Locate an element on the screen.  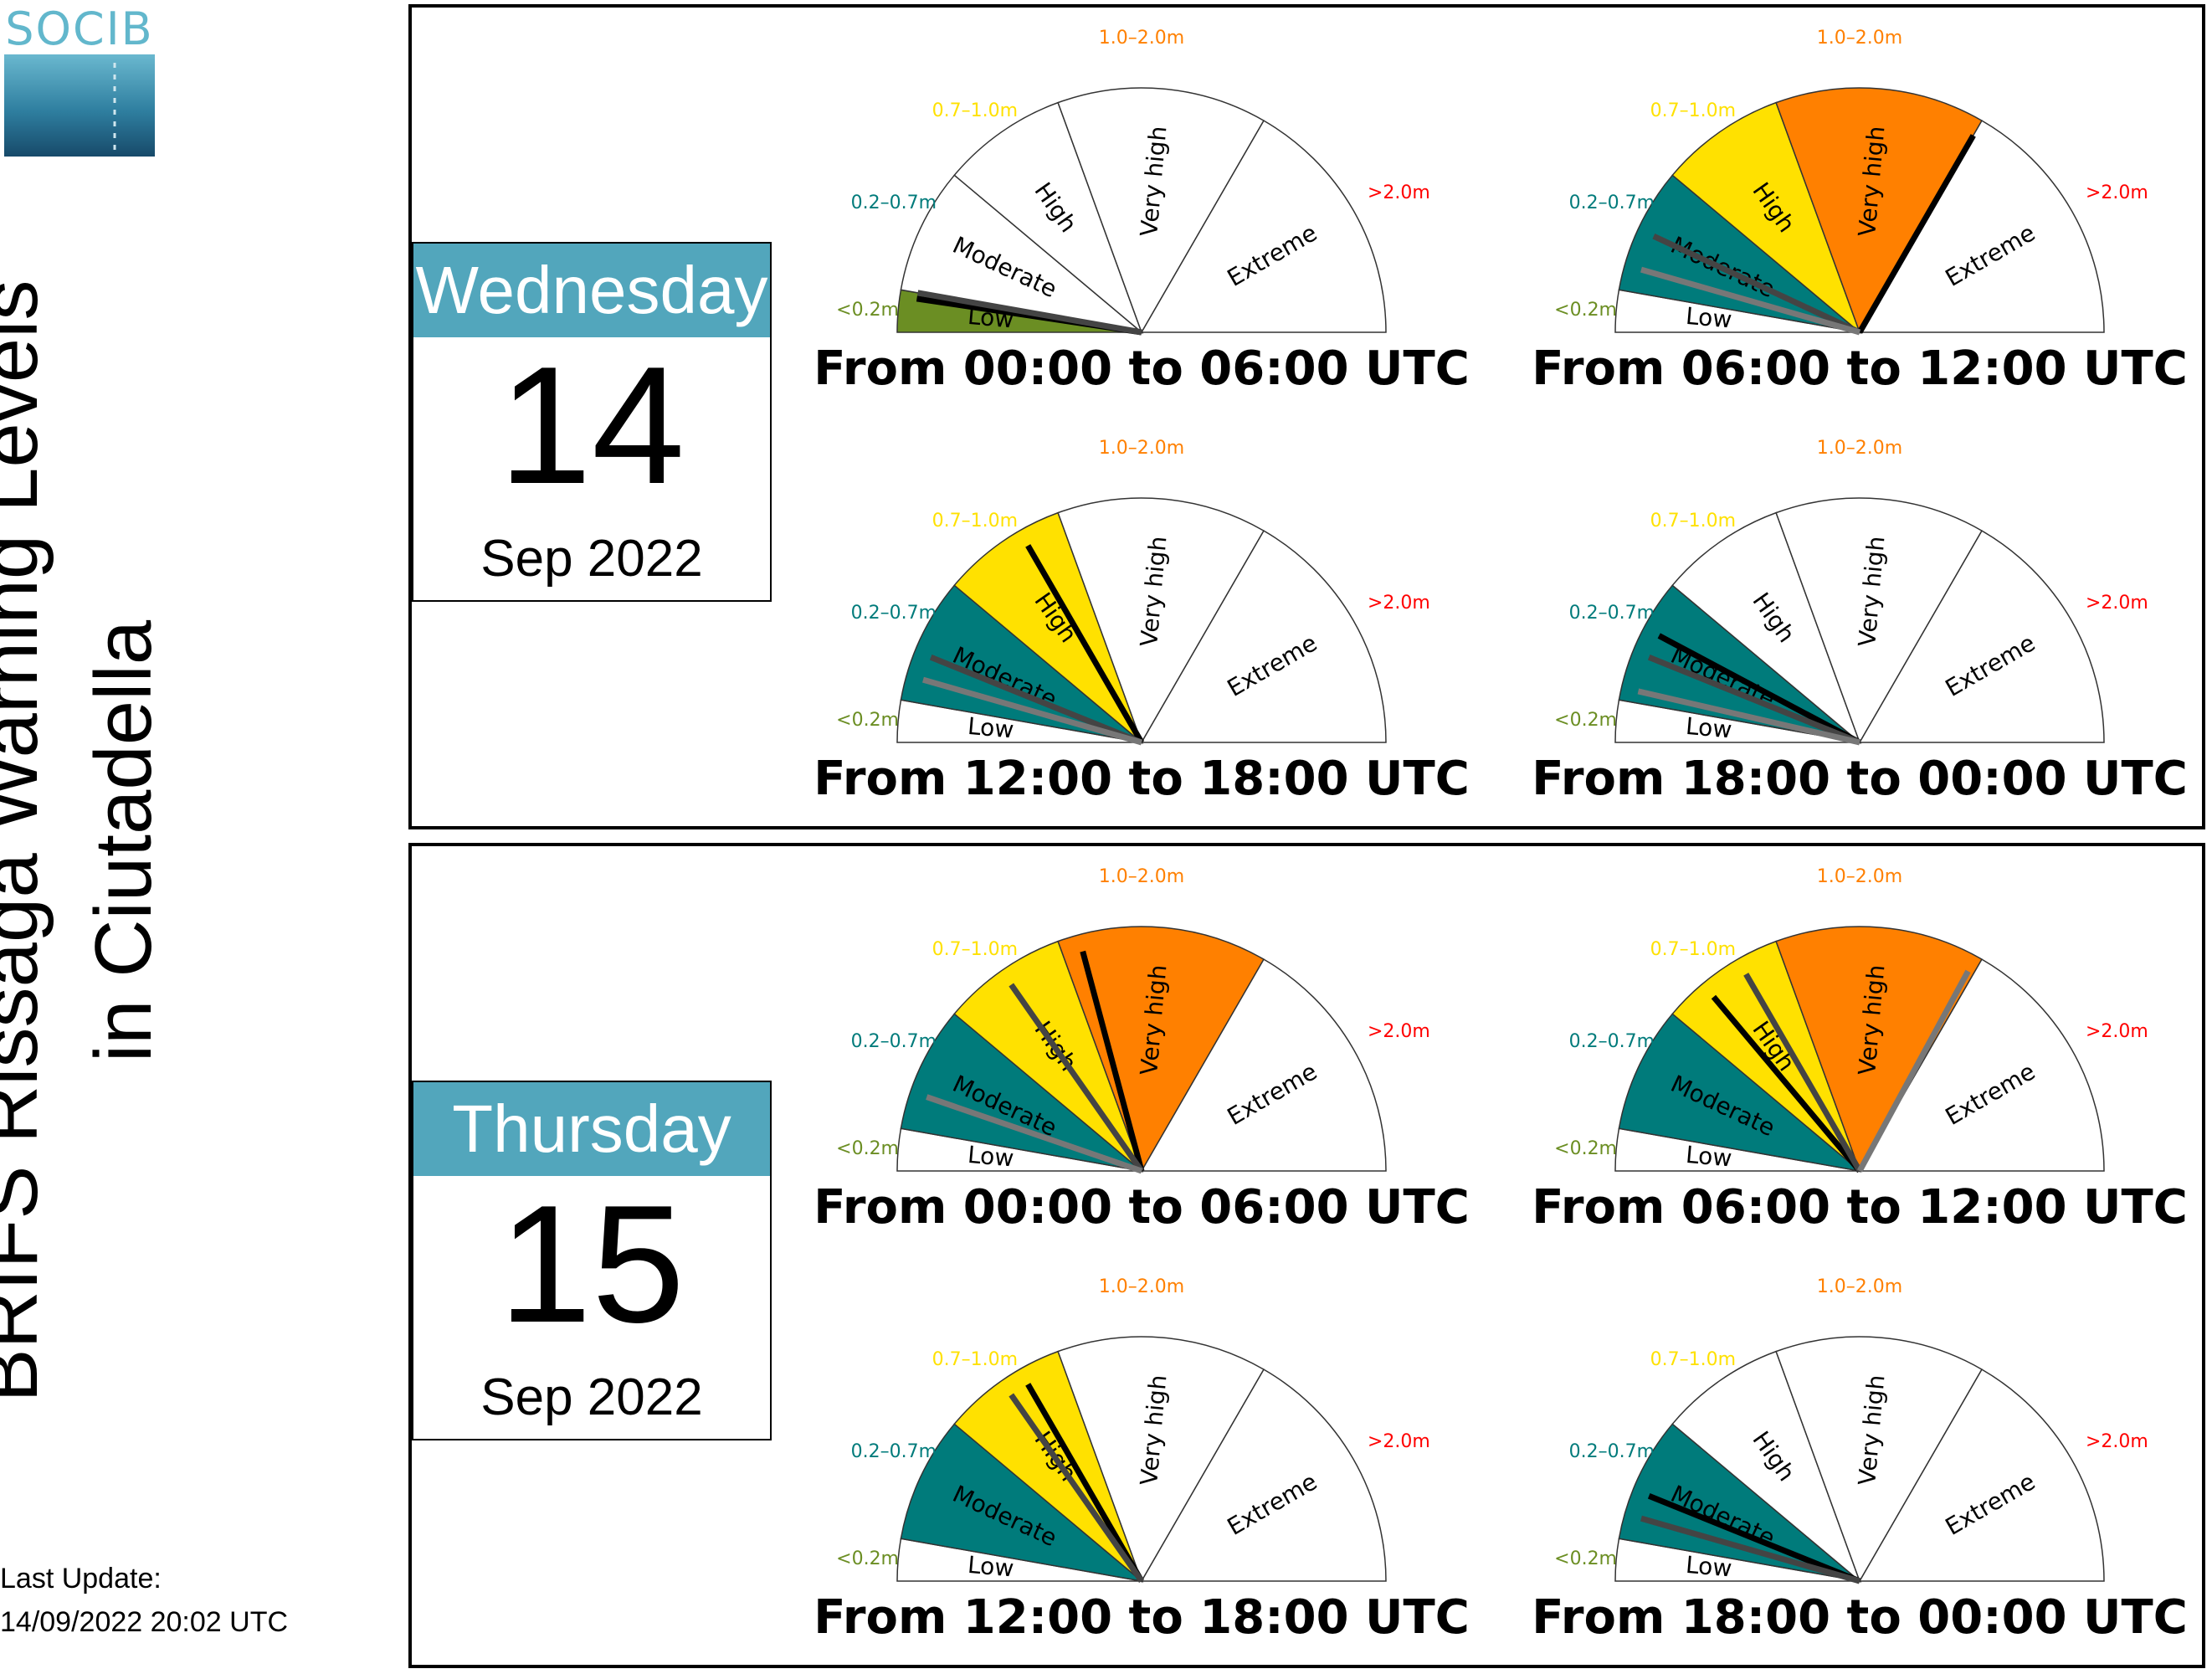
last-update-value: 14/09/2022 20:02 UTC is located at coordinates (144, 1622).